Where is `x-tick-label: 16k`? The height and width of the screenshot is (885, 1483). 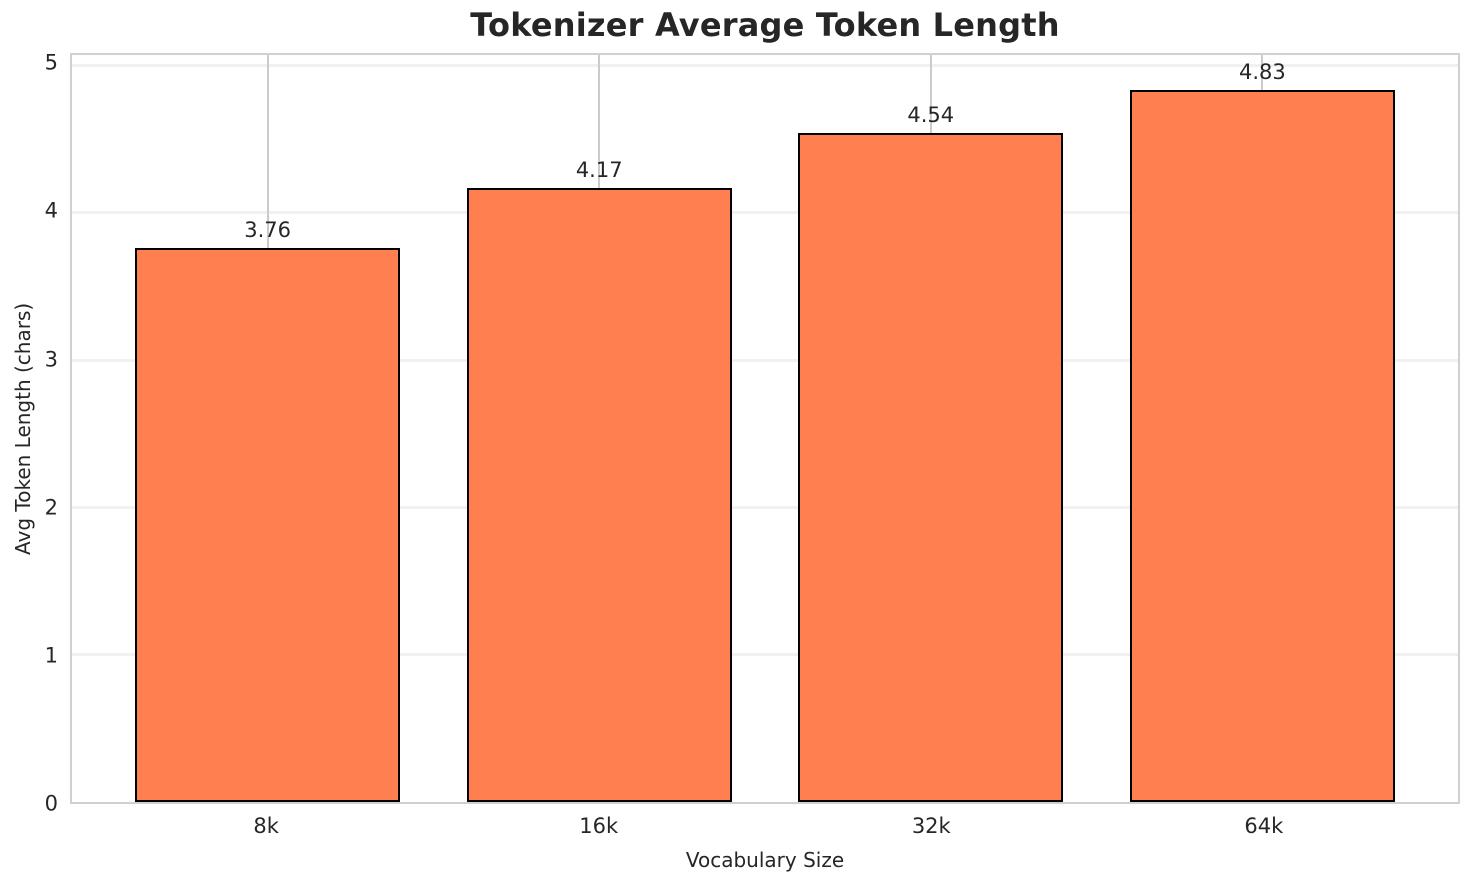 x-tick-label: 16k is located at coordinates (599, 826).